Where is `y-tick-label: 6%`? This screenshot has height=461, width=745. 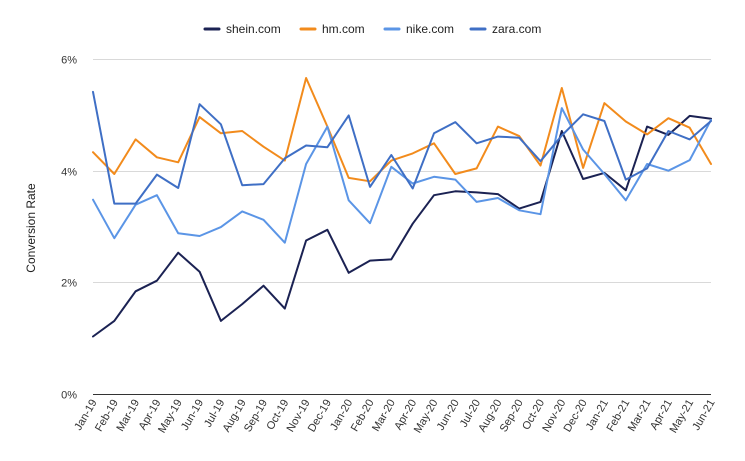 y-tick-label: 6% is located at coordinates (69, 61).